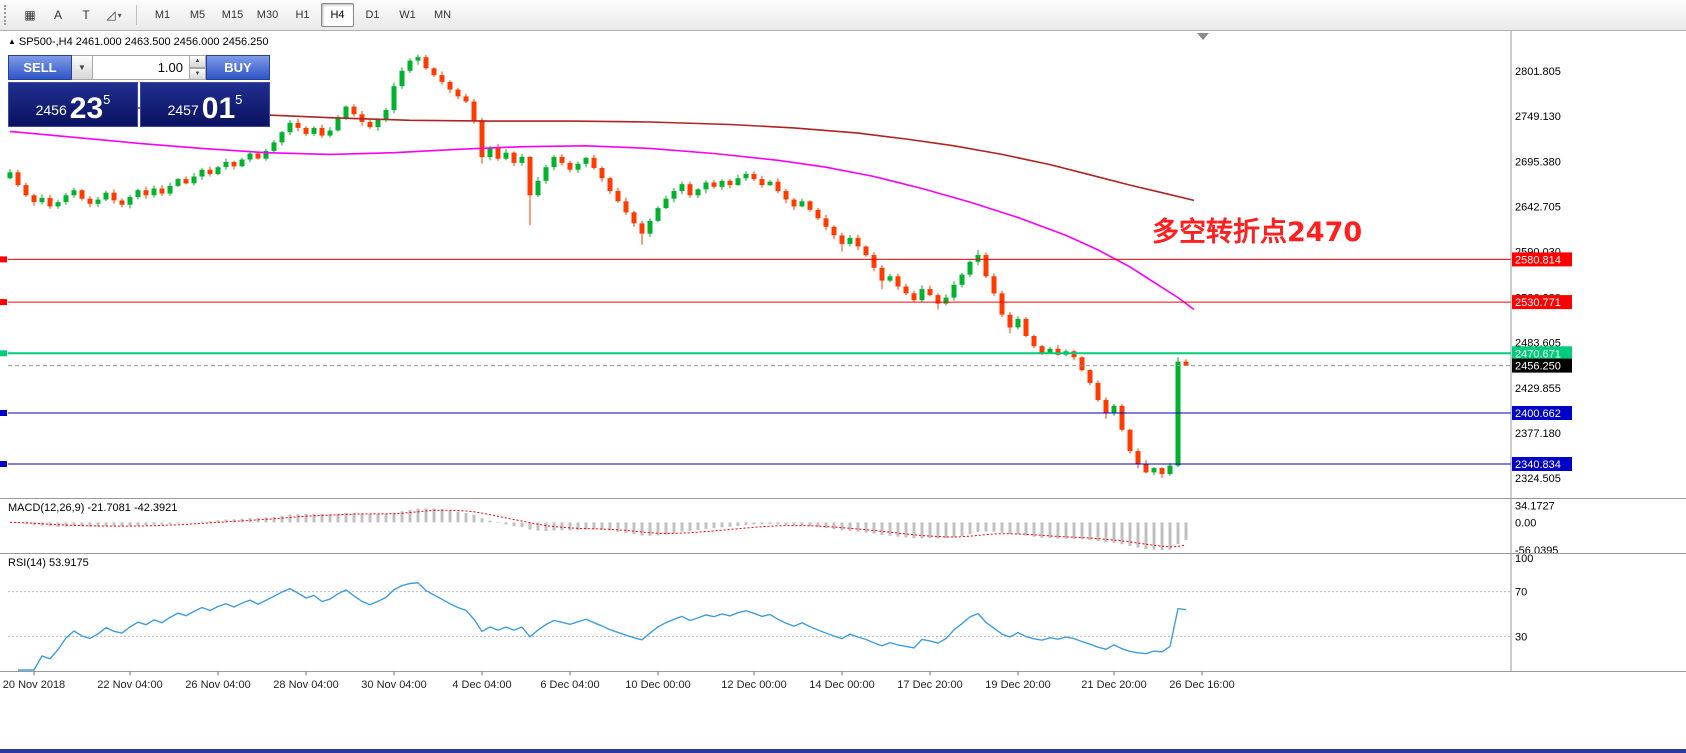  Describe the element at coordinates (337, 15) in the screenshot. I see `timeframe-h4-button: H4` at that location.